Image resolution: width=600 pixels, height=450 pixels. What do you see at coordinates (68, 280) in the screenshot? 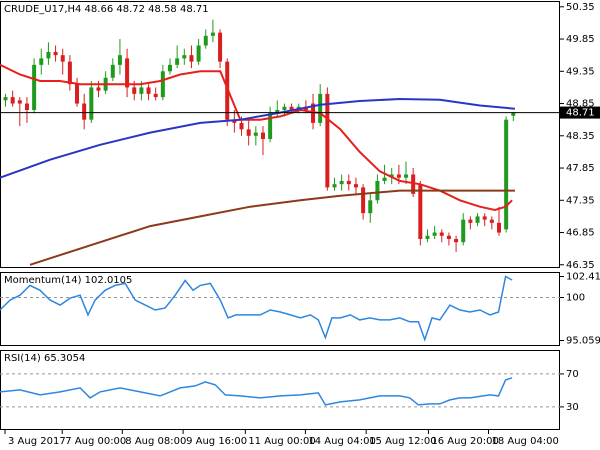
I see `panel-title: Momentum(14) 102.0105` at bounding box center [68, 280].